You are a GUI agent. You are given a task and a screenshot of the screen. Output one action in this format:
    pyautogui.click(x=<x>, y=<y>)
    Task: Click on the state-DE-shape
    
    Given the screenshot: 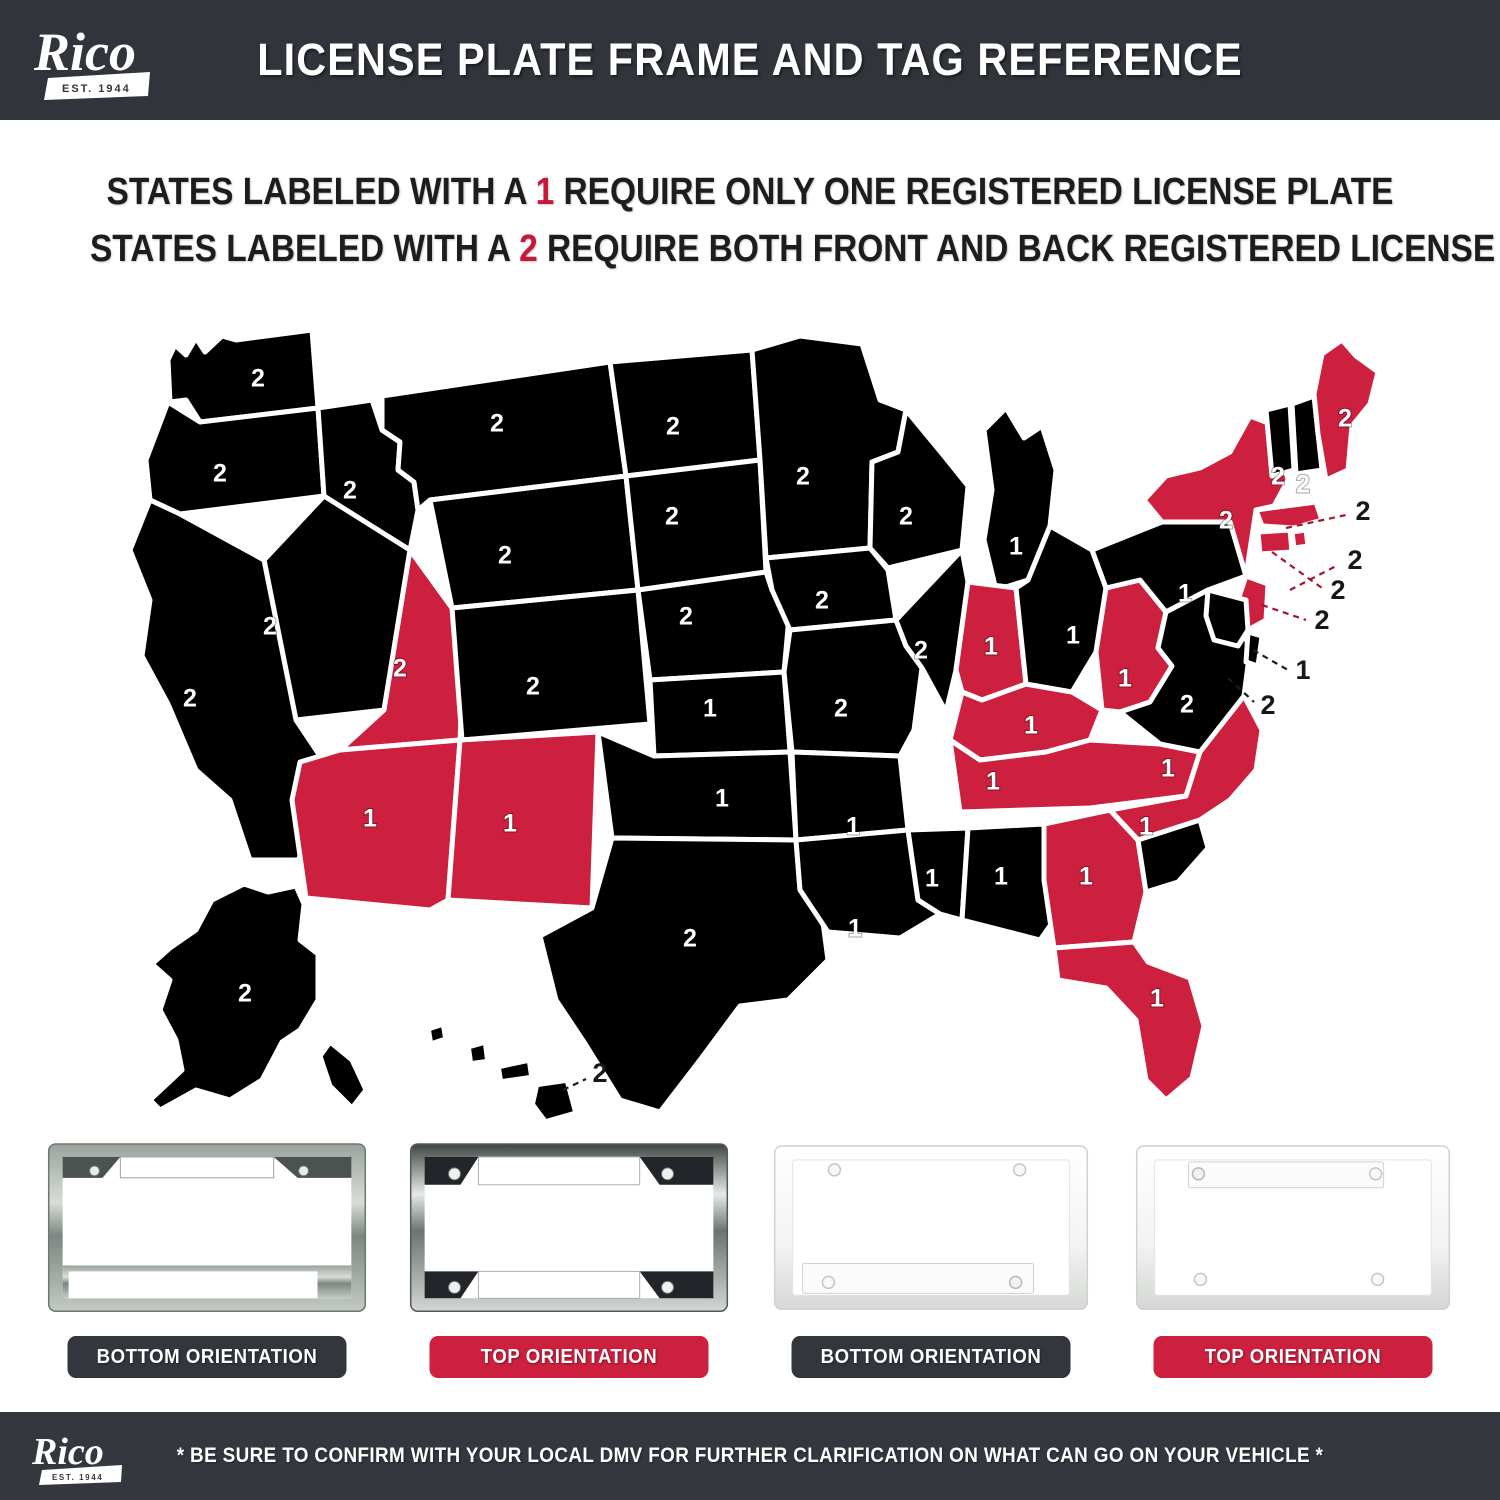 What is the action you would take?
    pyautogui.click(x=1254, y=649)
    